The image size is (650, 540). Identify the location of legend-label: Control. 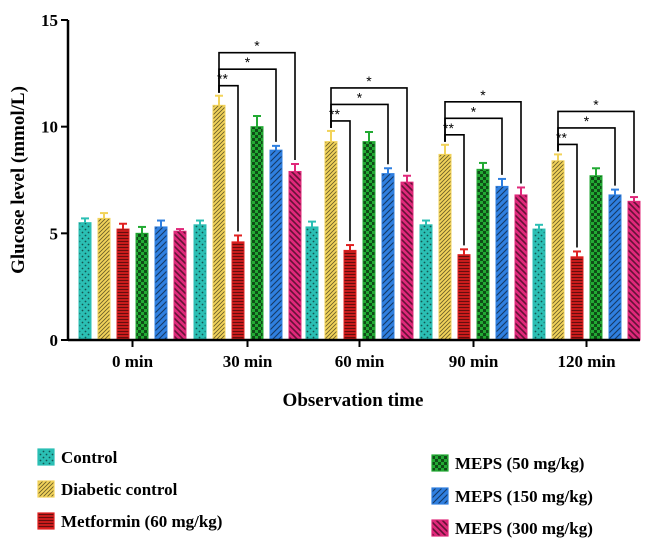
(89, 457).